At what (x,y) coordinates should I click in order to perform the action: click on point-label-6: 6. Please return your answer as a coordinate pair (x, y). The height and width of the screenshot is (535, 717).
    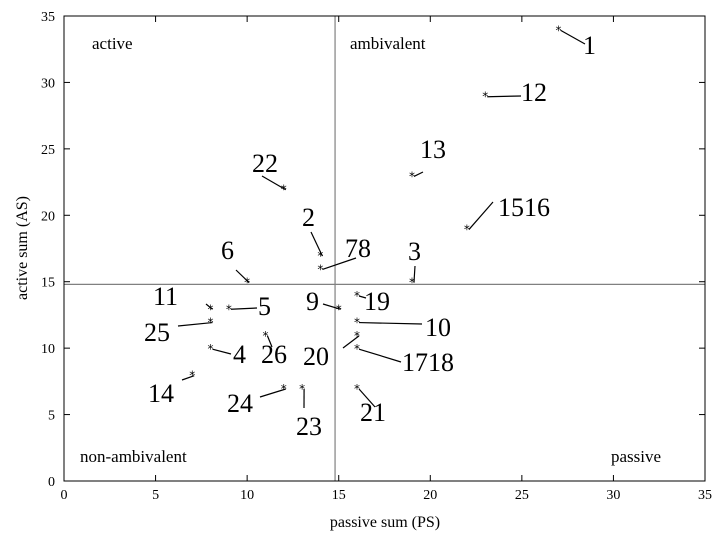
    Looking at the image, I should click on (227, 250).